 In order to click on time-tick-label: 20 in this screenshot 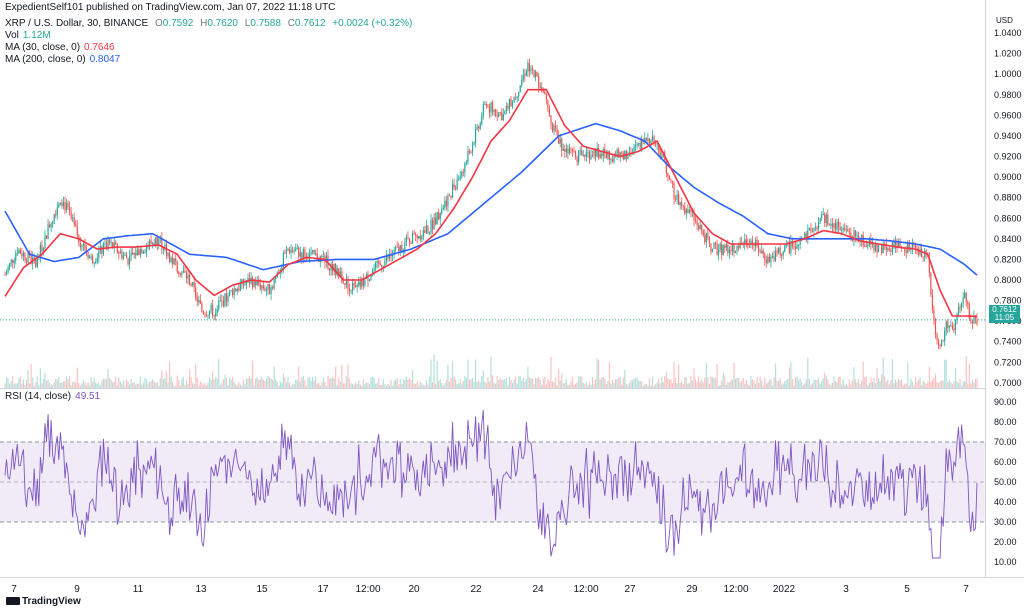, I will do `click(414, 589)`.